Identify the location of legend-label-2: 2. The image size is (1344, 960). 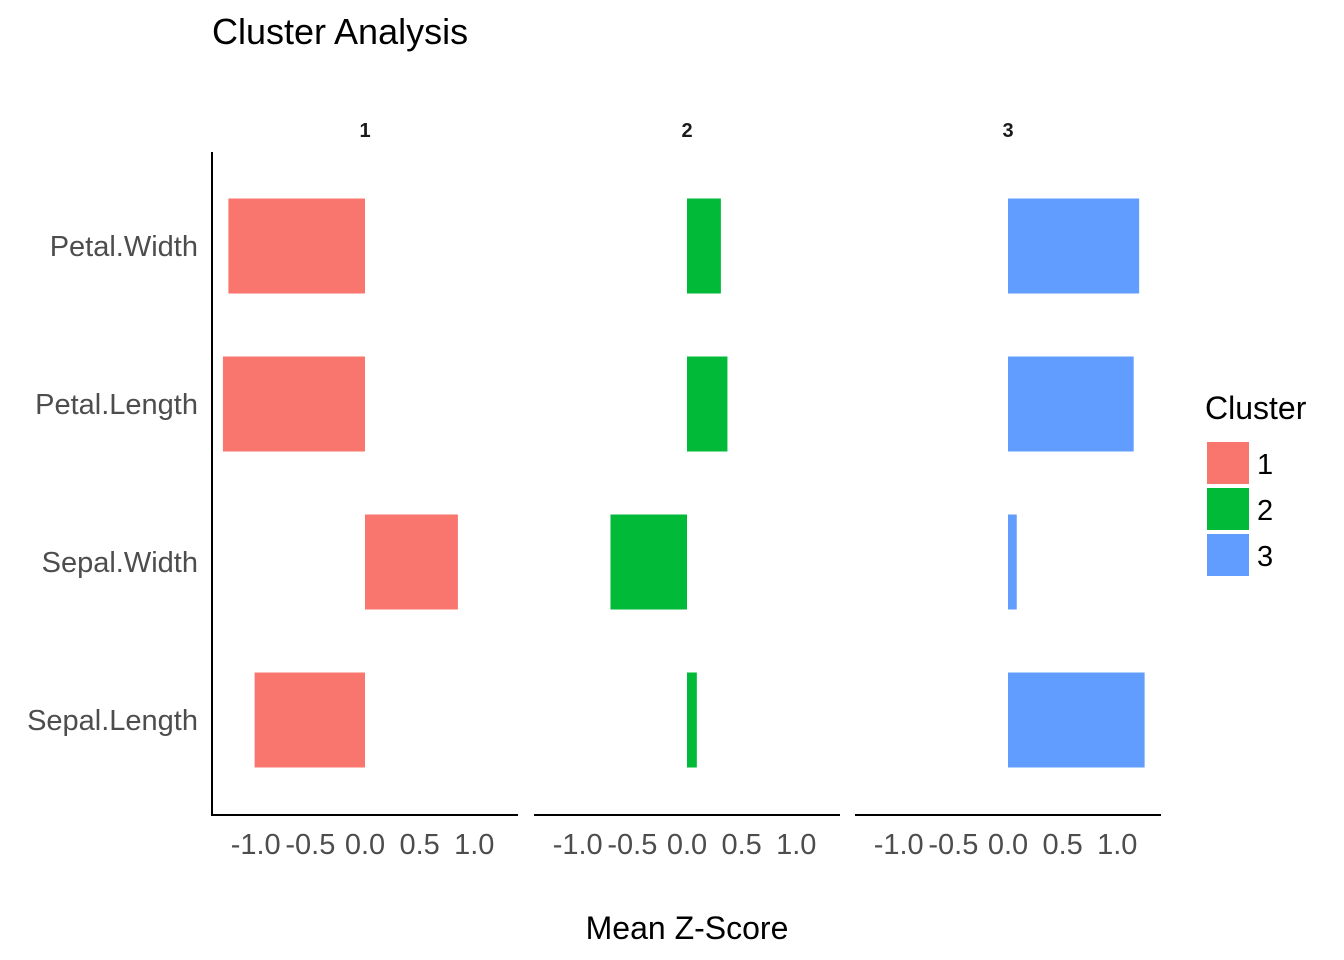
(1265, 511).